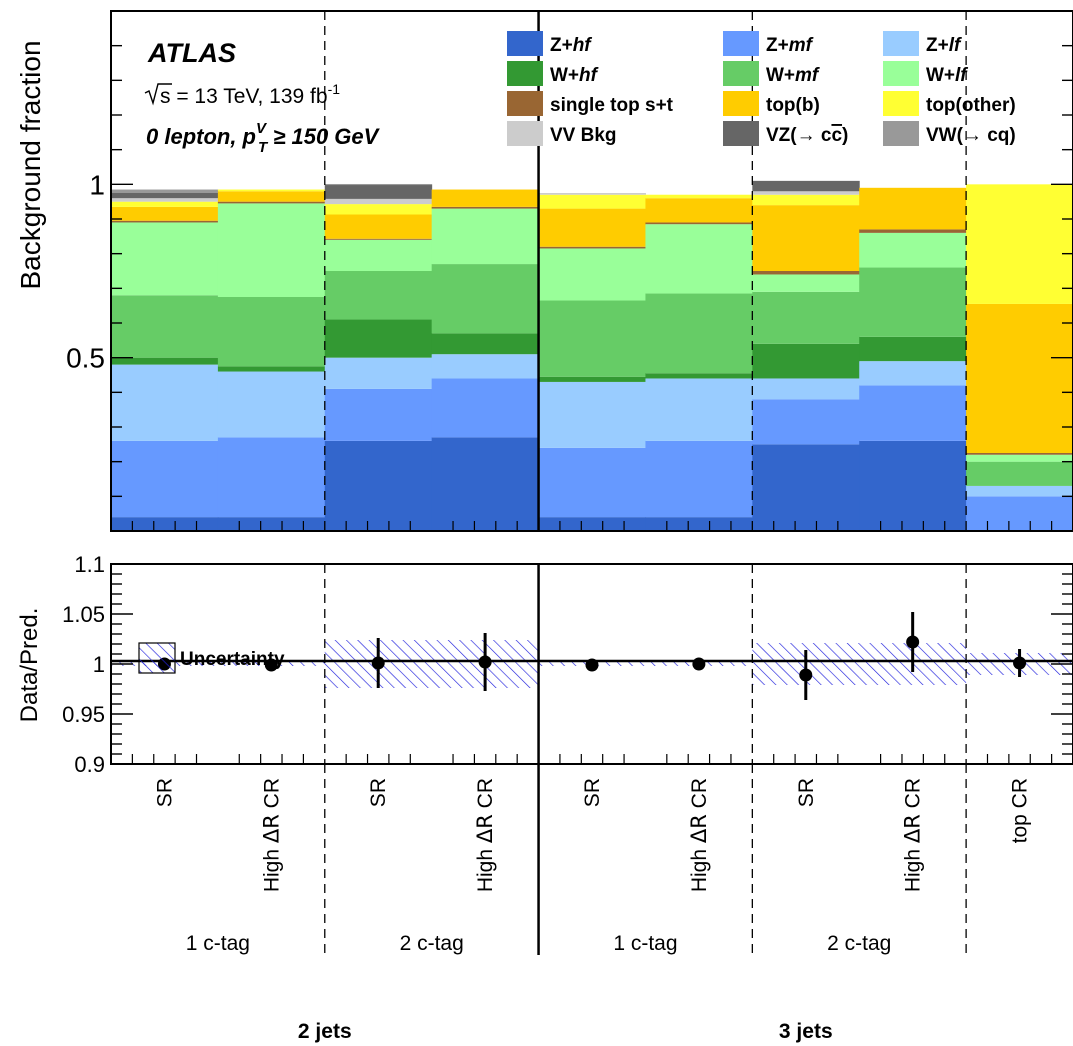 The image size is (1073, 1046). I want to click on chart_data.bin_labels.7-part: CR, so click(913, 796).